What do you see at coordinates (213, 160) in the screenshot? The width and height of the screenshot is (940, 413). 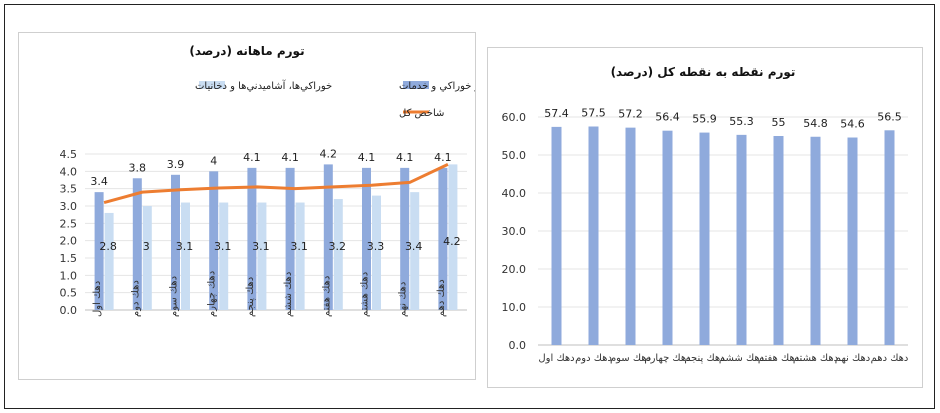 I see `data-label-nonfood: 4` at bounding box center [213, 160].